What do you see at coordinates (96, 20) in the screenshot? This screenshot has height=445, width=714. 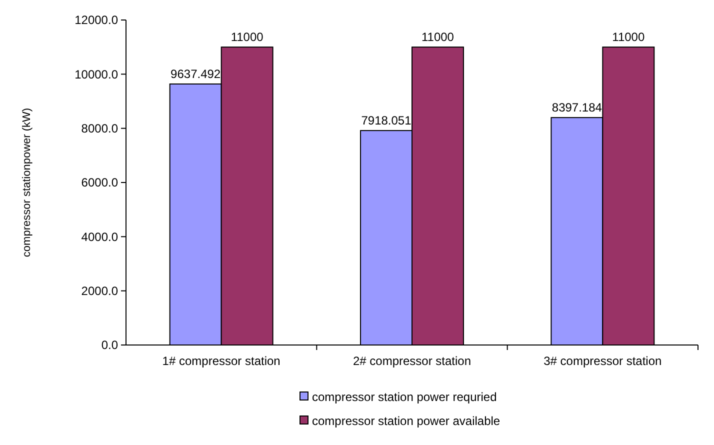 I see `y-tick-label: 12000.0` at bounding box center [96, 20].